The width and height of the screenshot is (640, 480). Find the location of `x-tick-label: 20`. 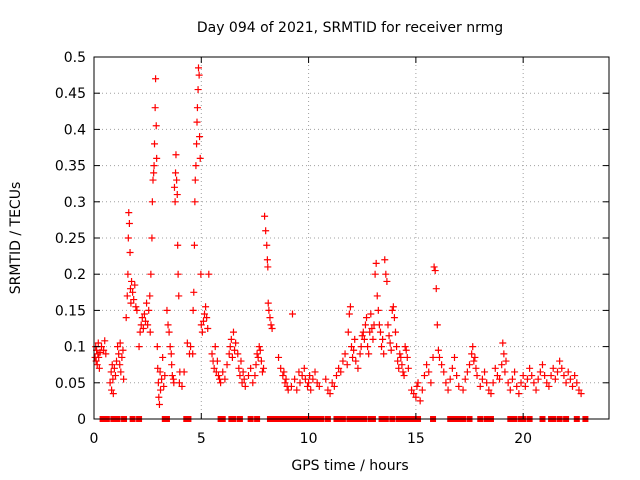

x-tick-label: 20 is located at coordinates (523, 439).